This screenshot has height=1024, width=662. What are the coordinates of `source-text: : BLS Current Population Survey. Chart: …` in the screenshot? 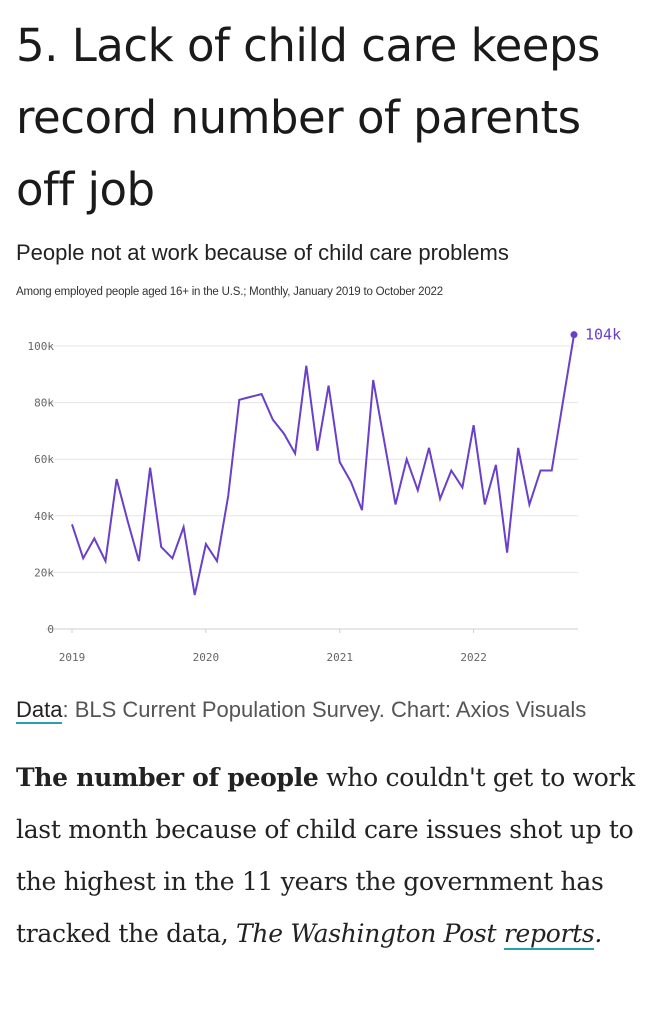 It's located at (324, 709).